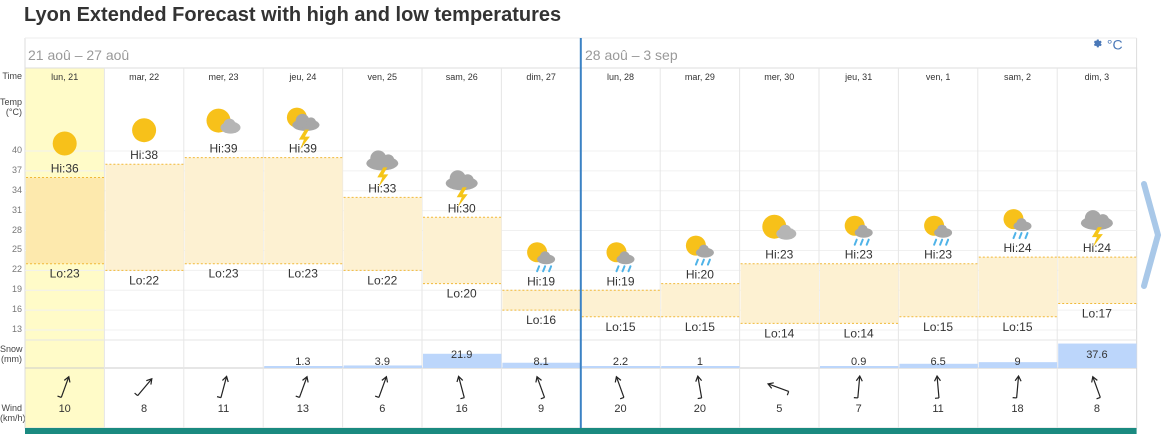 Image resolution: width=1165 pixels, height=434 pixels. I want to click on sun-icon, so click(144, 130).